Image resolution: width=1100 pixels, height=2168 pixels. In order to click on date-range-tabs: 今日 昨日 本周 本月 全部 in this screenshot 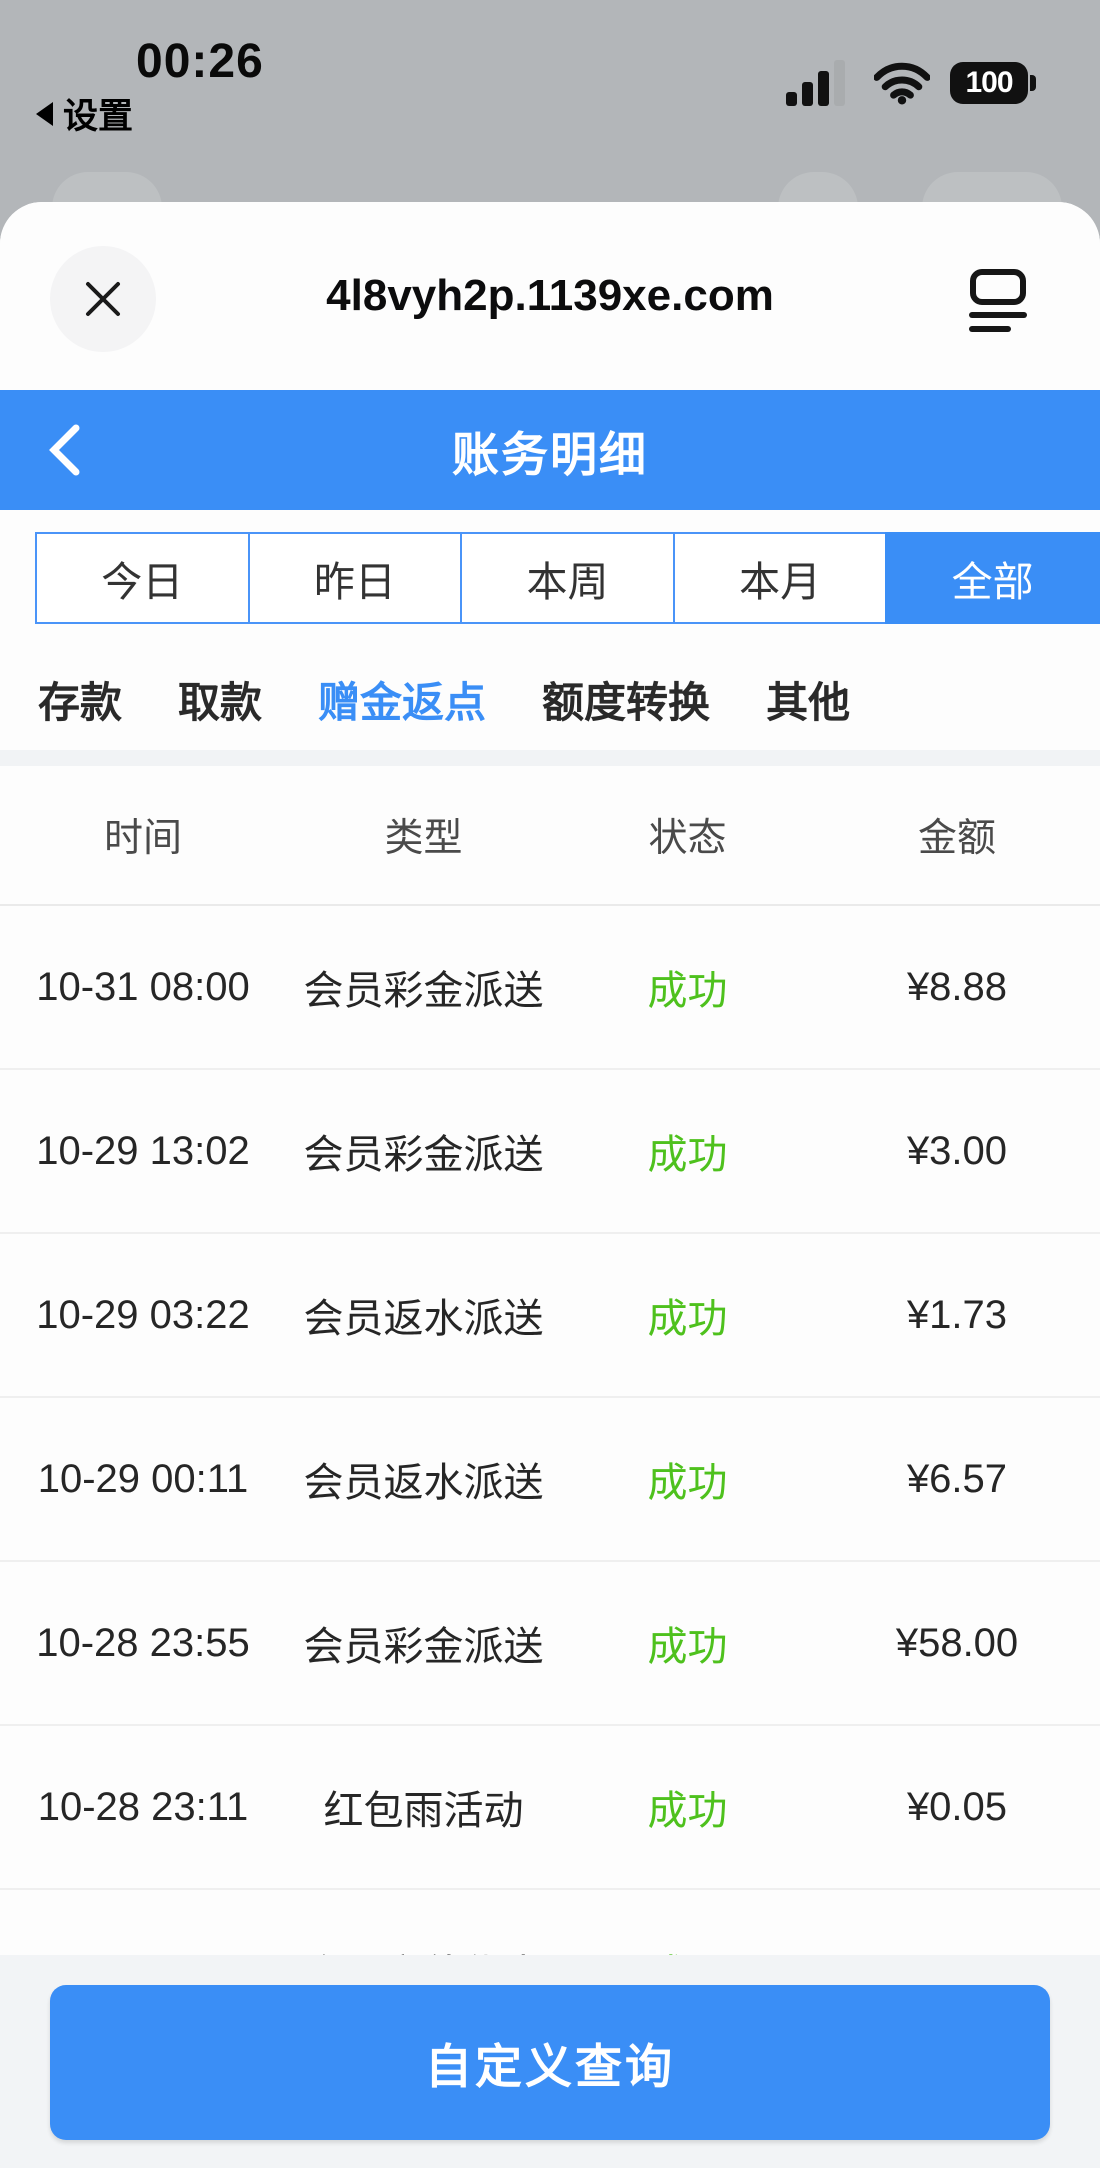, I will do `click(567, 578)`.